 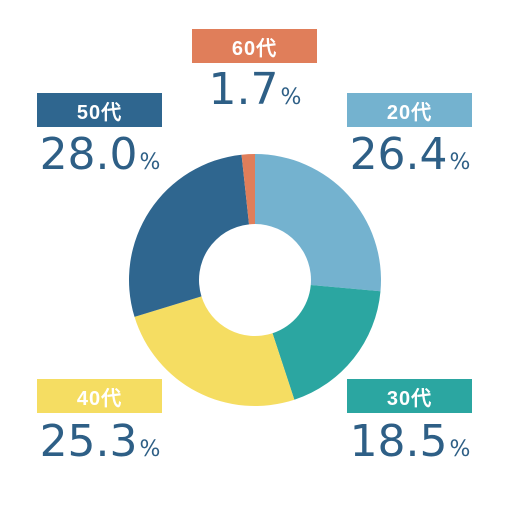 I want to click on slice-20s, so click(x=318, y=223).